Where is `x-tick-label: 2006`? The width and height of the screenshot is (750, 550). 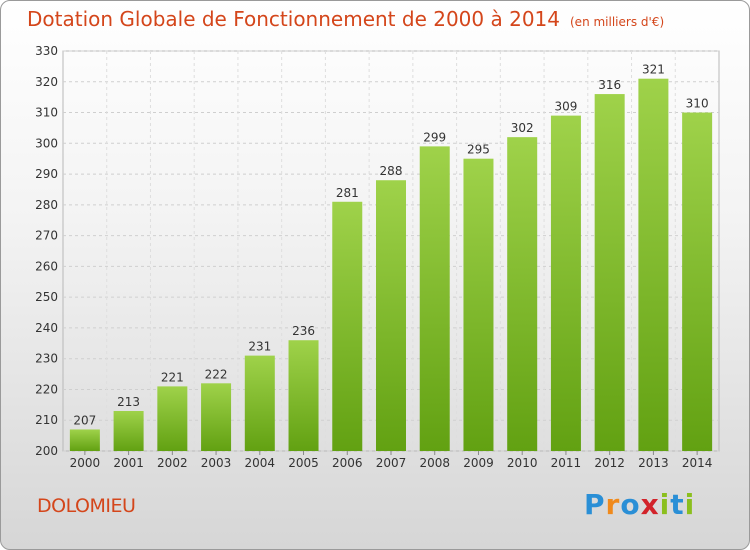
x-tick-label: 2006 is located at coordinates (347, 463).